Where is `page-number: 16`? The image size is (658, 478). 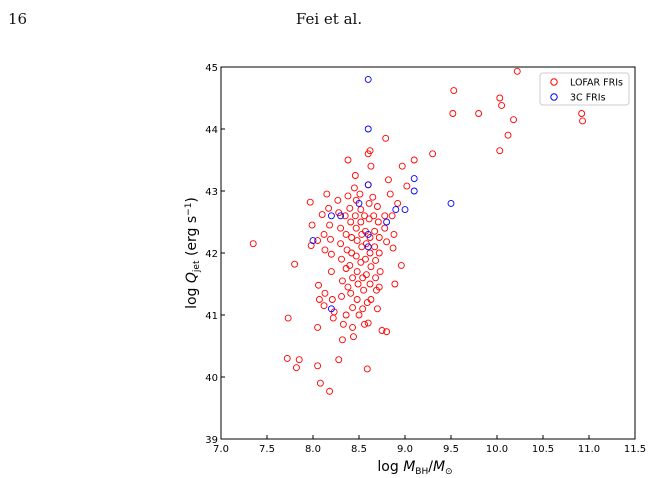 page-number: 16 is located at coordinates (18, 19).